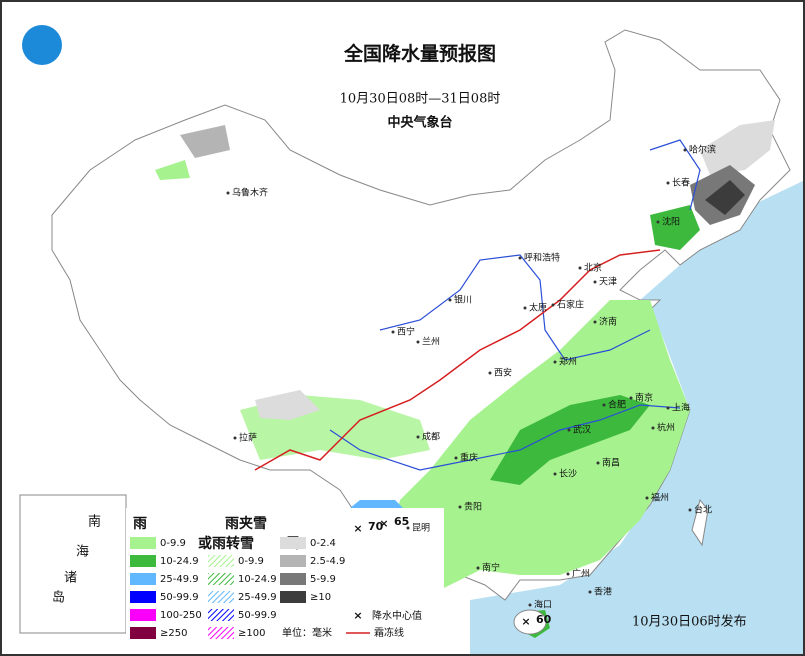 The width and height of the screenshot is (805, 656). Describe the element at coordinates (644, 398) in the screenshot. I see `city-label: 南京` at that location.